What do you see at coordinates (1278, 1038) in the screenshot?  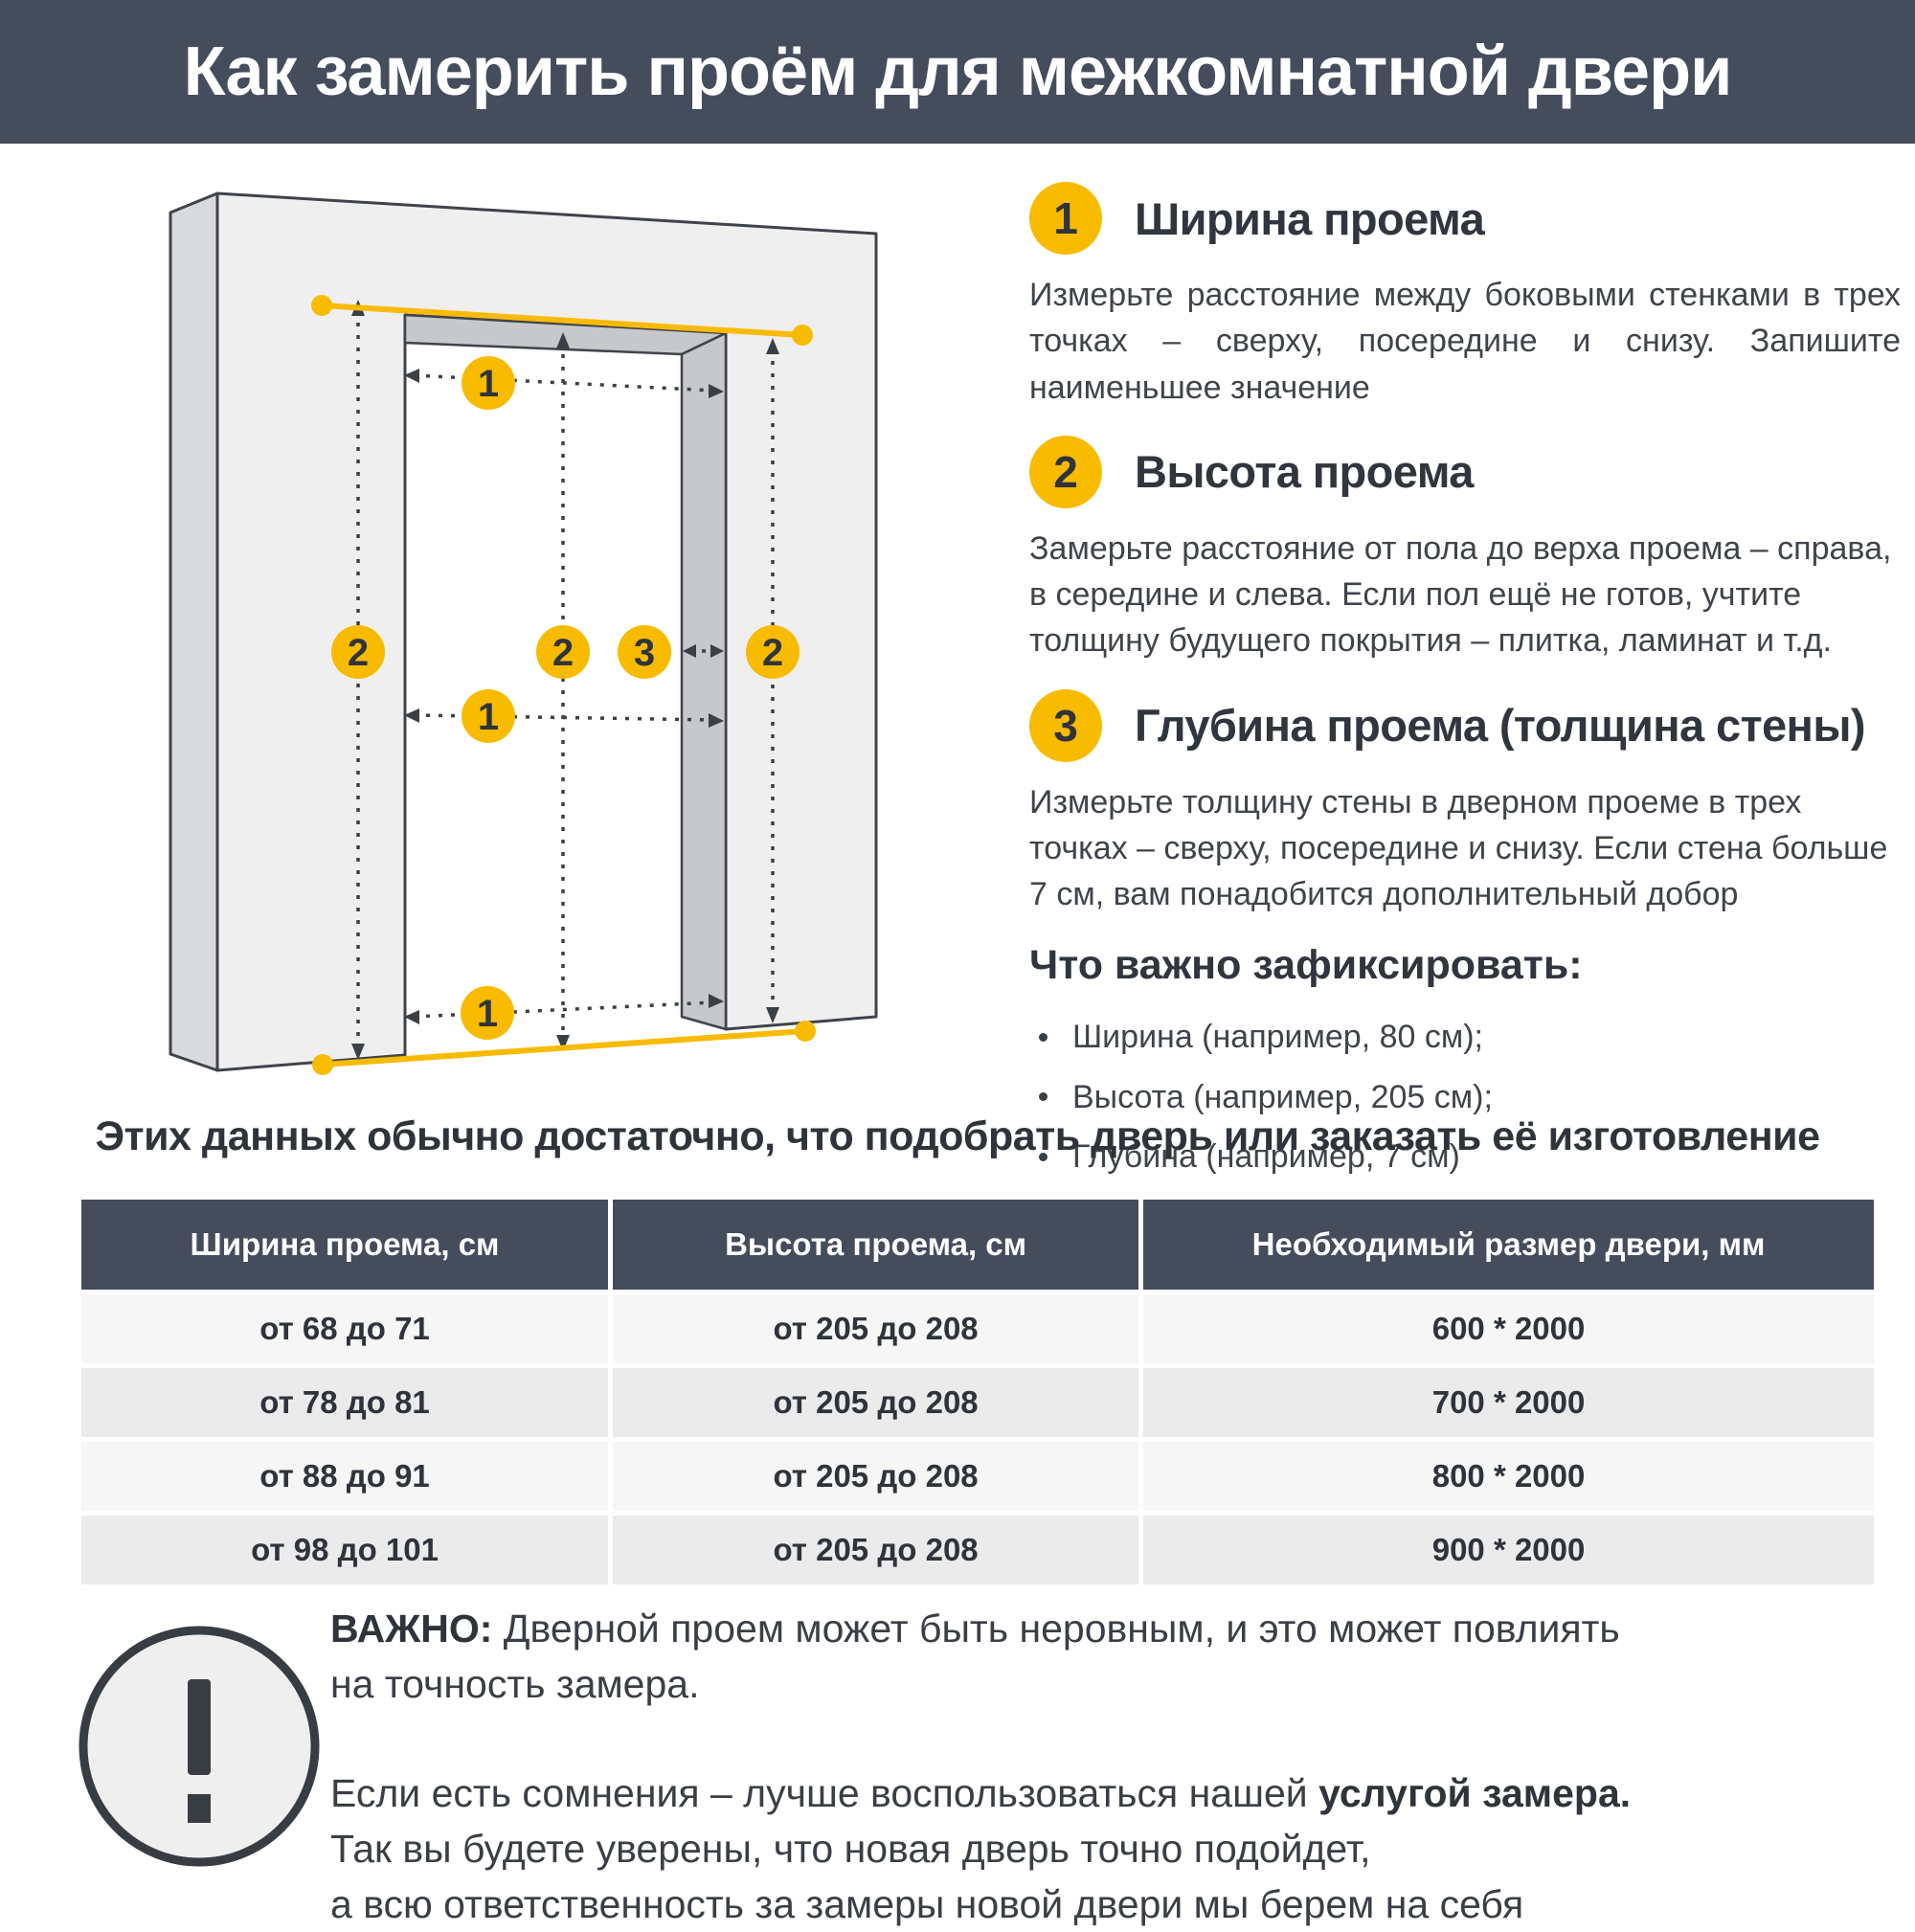 I see `checklist-item-label: Ширина (например, 80 см);` at bounding box center [1278, 1038].